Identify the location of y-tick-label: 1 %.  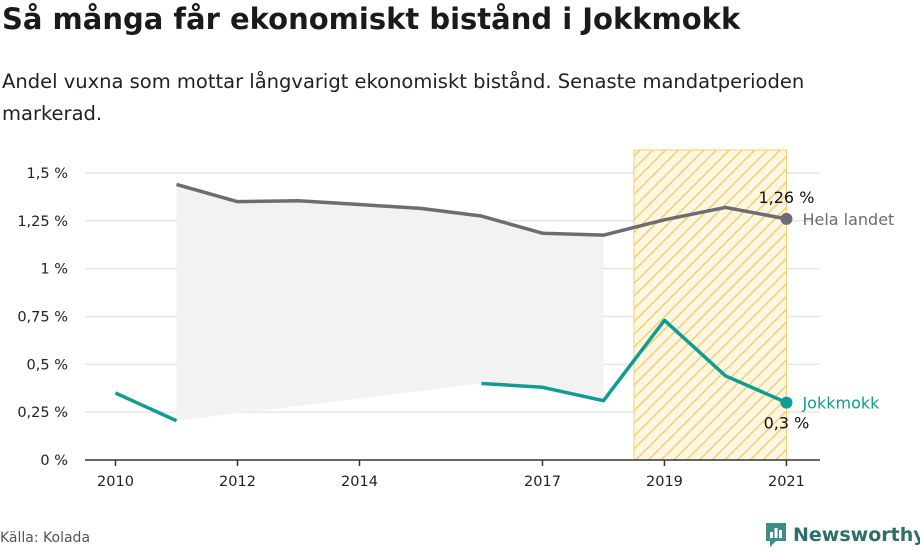
(54, 270).